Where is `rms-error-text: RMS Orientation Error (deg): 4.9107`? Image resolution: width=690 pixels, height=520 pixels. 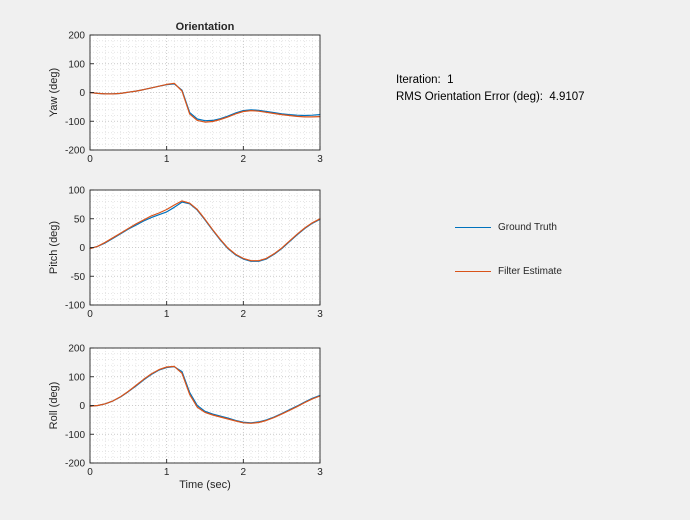 rms-error-text: RMS Orientation Error (deg): 4.9107 is located at coordinates (490, 97).